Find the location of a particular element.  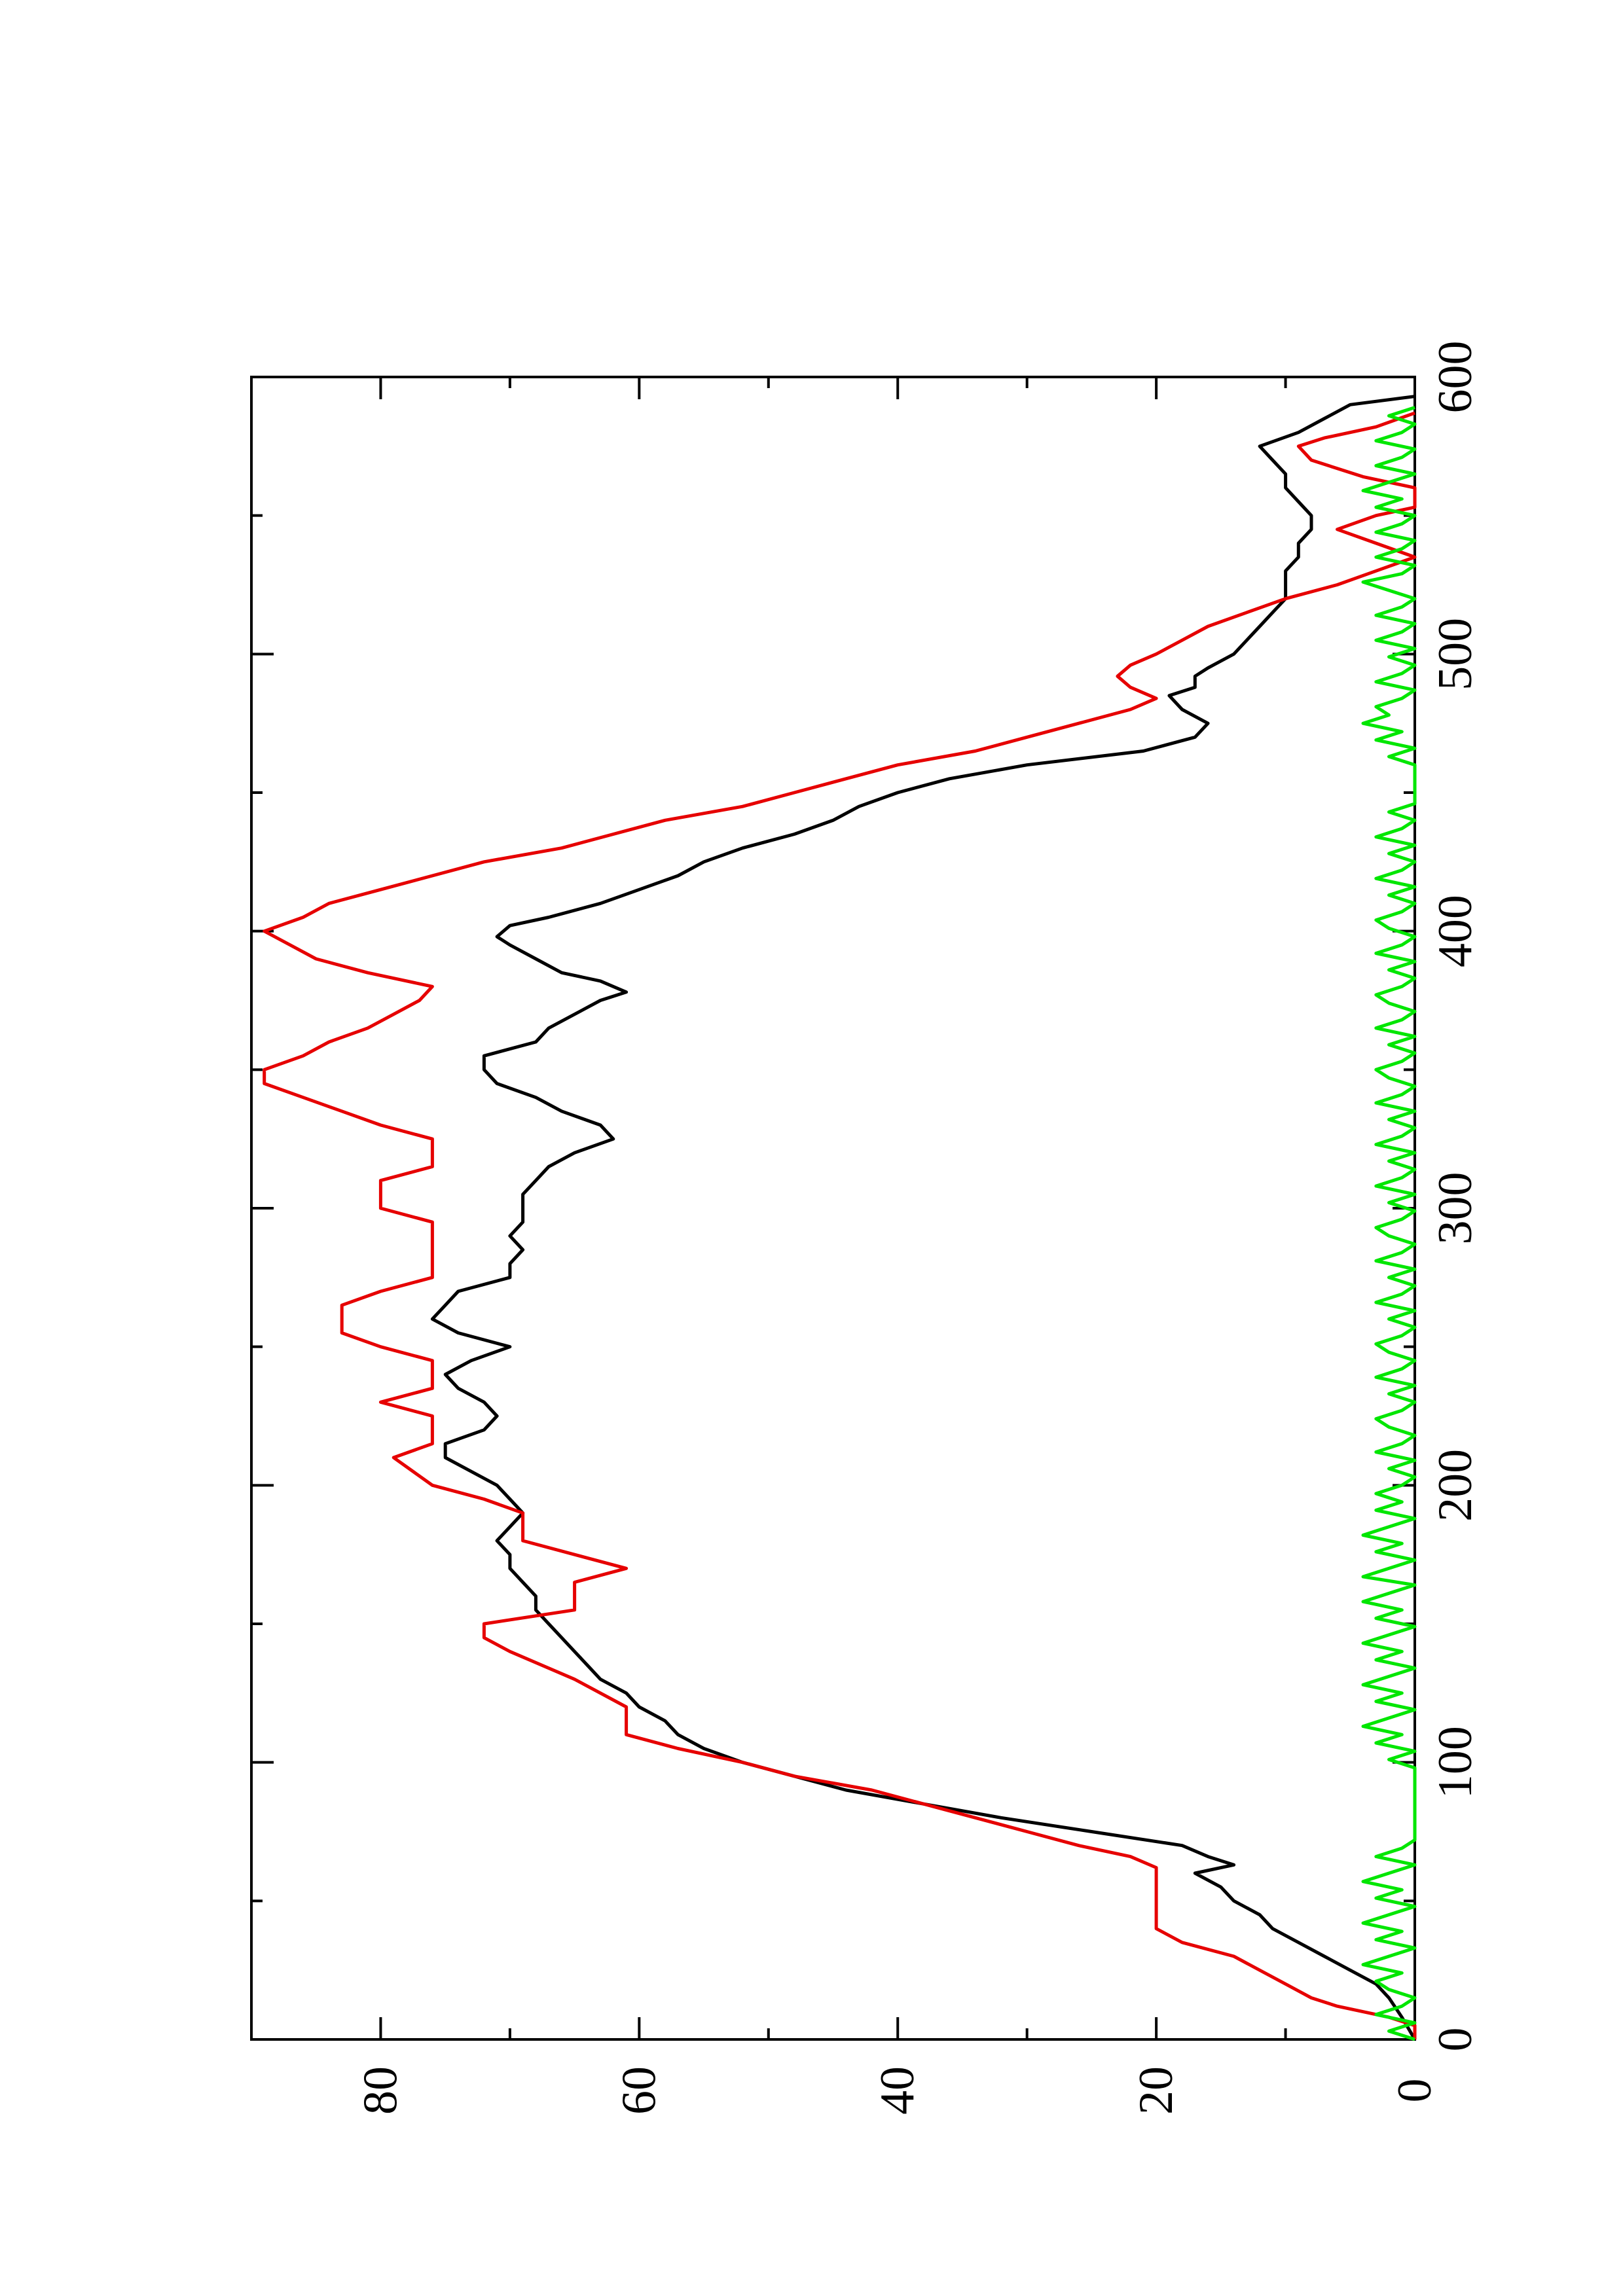

x-tick-label: 0 is located at coordinates (1455, 2040).